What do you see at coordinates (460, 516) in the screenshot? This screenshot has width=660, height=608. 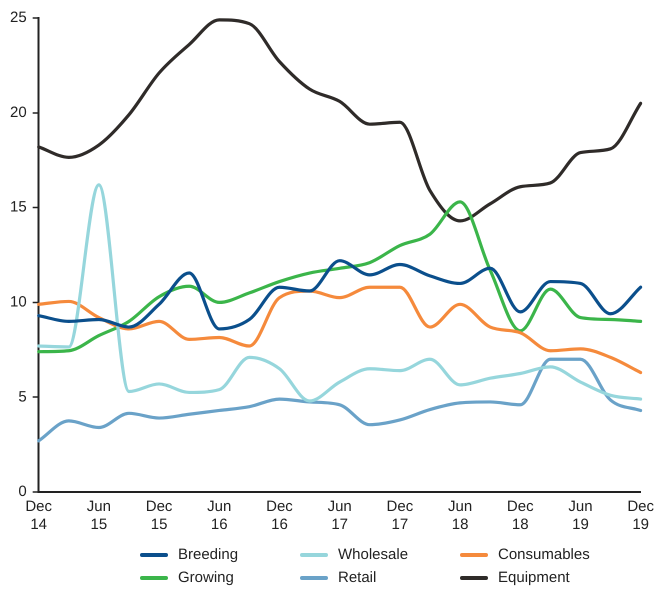 I see `x-tick-label: Jun 18` at bounding box center [460, 516].